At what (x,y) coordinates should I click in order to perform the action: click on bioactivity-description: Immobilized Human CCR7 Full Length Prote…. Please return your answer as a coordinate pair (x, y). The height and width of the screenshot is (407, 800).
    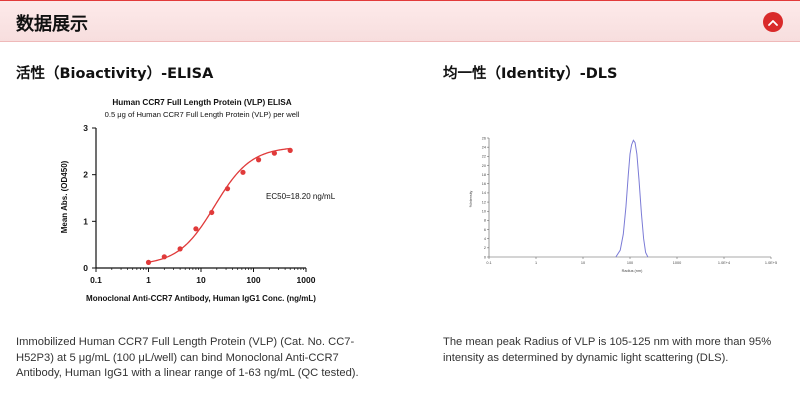
    Looking at the image, I should click on (187, 357).